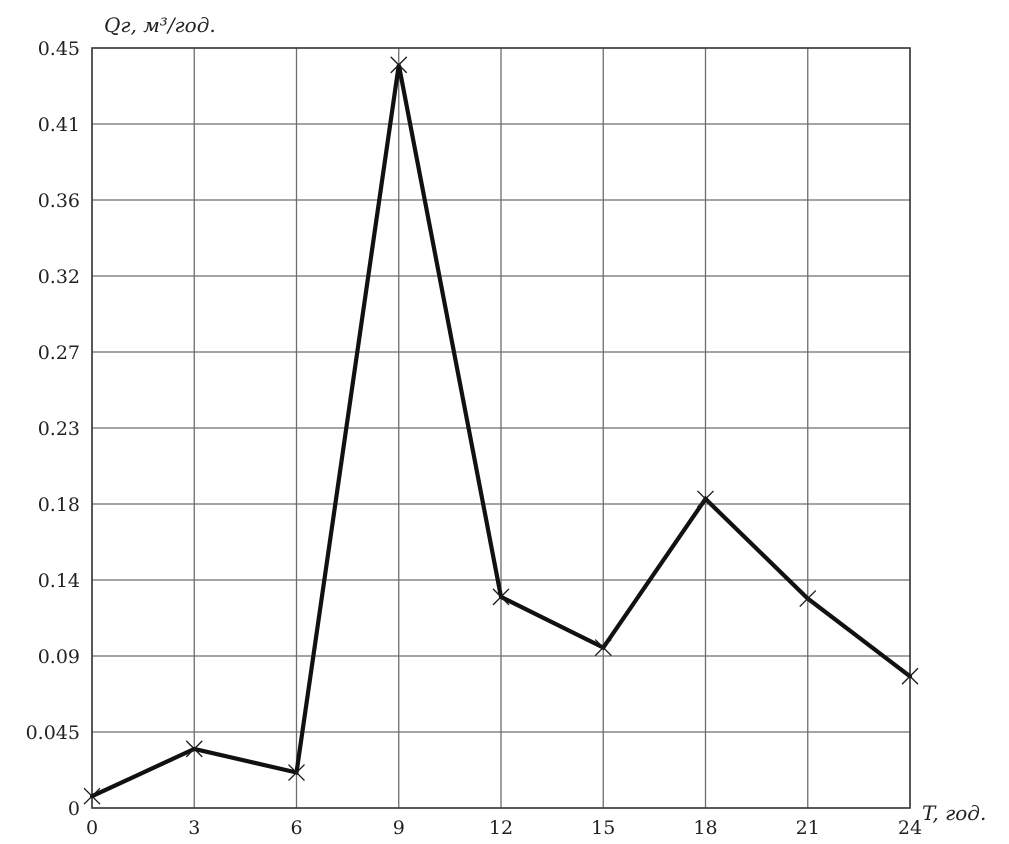 This screenshot has width=1009, height=844. What do you see at coordinates (399, 828) in the screenshot?
I see `x-tick-label: 9` at bounding box center [399, 828].